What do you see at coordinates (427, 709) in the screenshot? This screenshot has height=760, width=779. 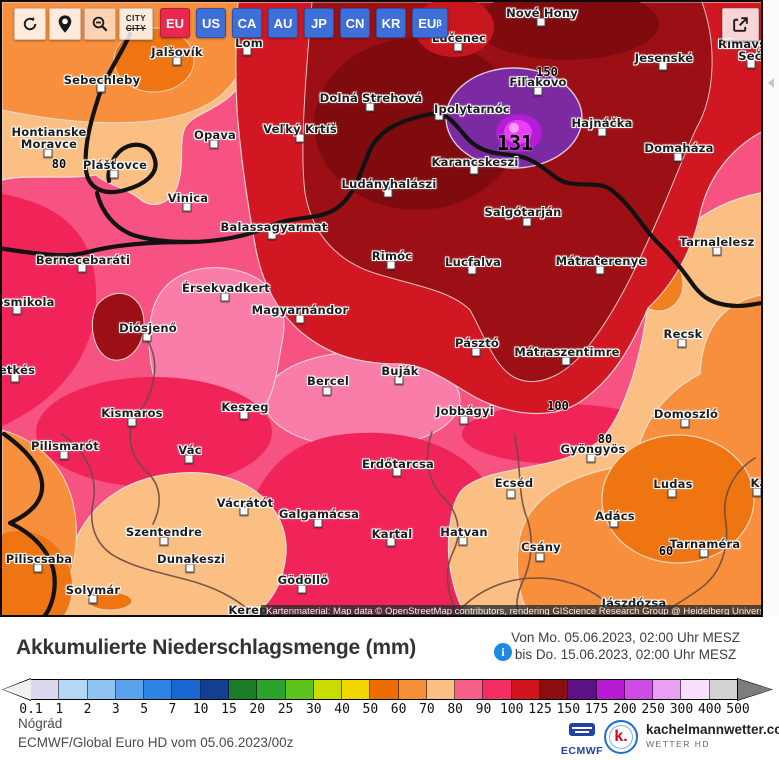 I see `scale-tick-label: 70` at bounding box center [427, 709].